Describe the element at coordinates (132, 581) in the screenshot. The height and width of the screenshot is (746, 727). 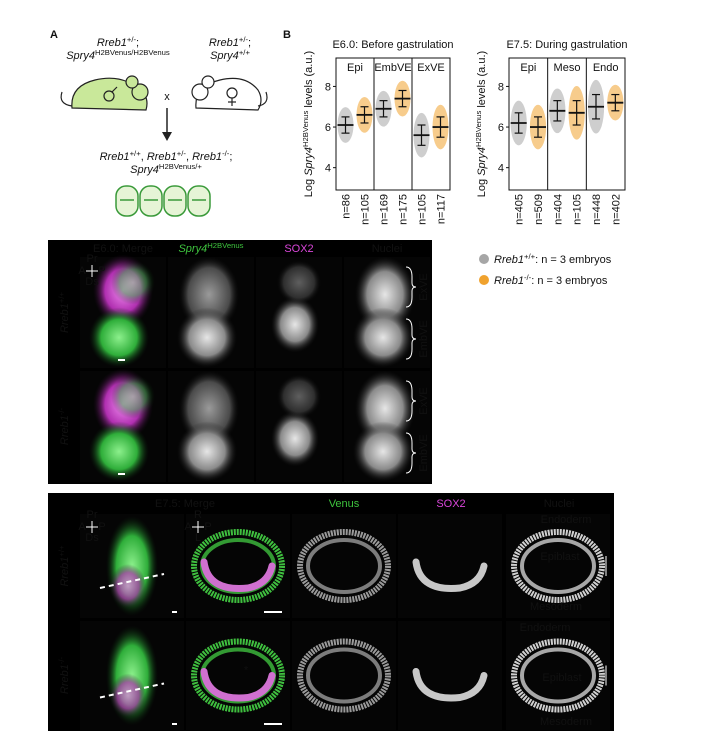
I see `section-plane` at that location.